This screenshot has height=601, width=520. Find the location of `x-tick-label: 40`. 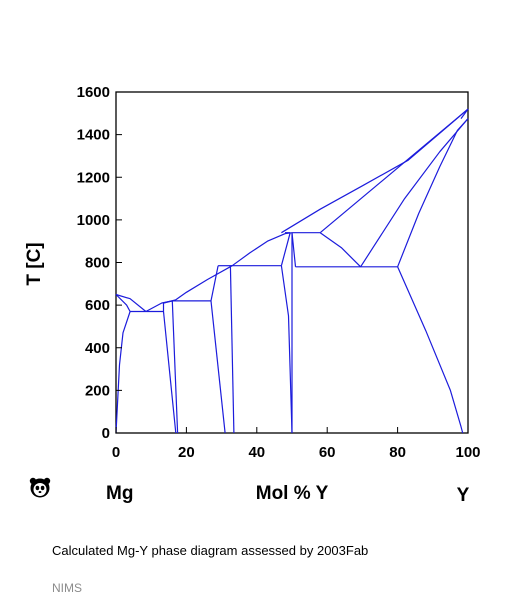

x-tick-label: 40 is located at coordinates (256, 452).